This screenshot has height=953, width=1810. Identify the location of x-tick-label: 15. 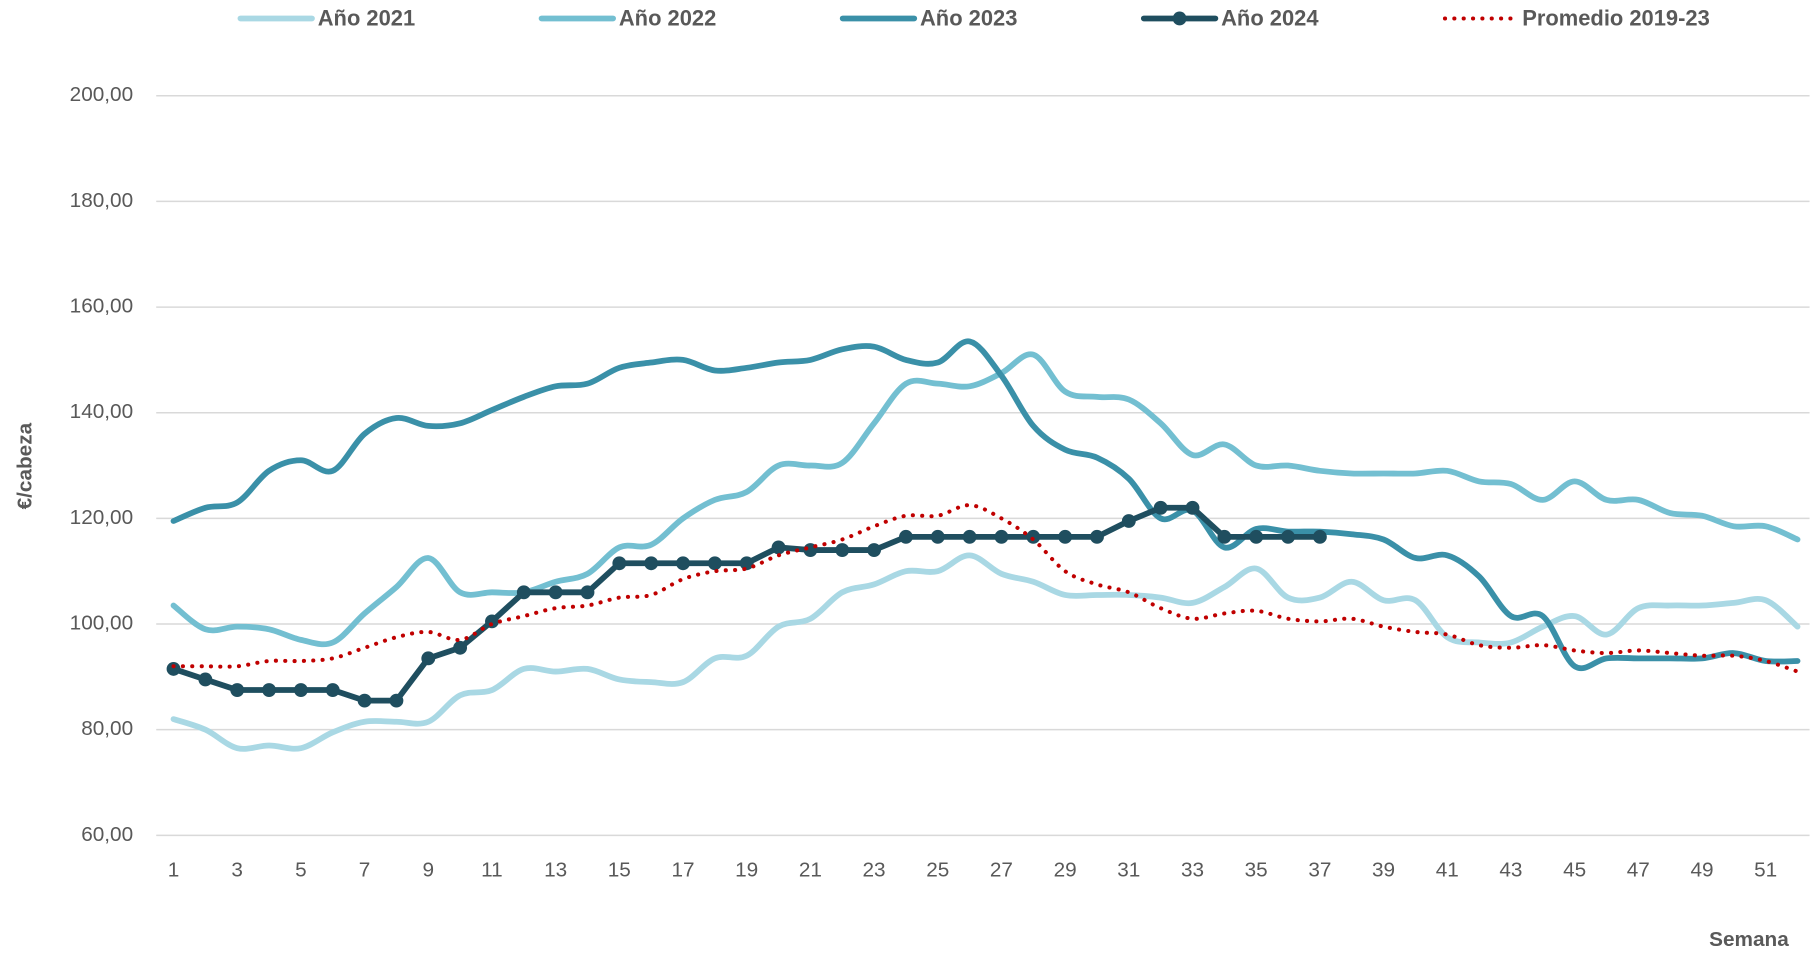
(619, 870).